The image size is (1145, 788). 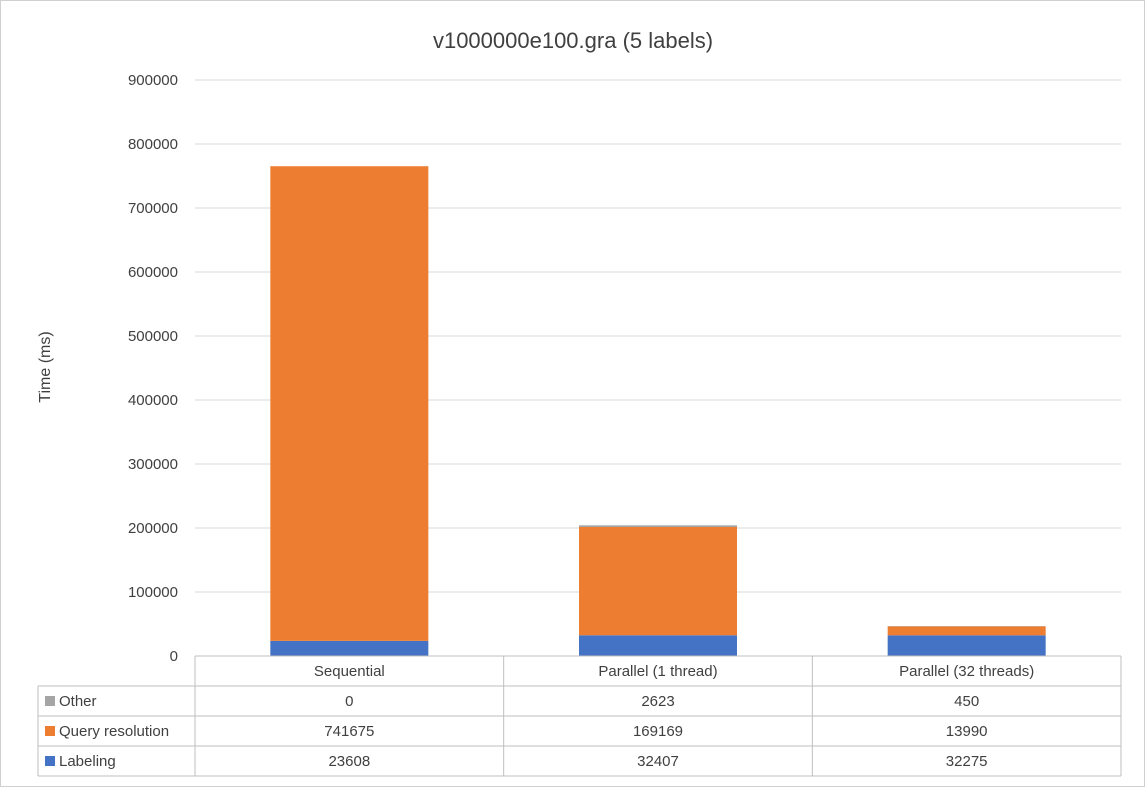 I want to click on table-value-cell: 169169, so click(x=658, y=731).